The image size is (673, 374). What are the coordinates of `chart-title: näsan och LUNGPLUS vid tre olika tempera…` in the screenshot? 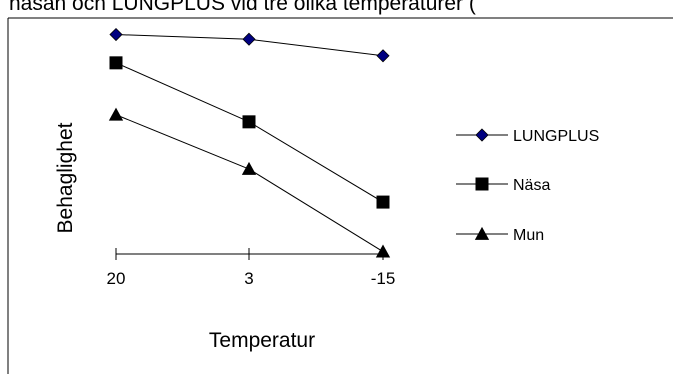 It's located at (242, 7).